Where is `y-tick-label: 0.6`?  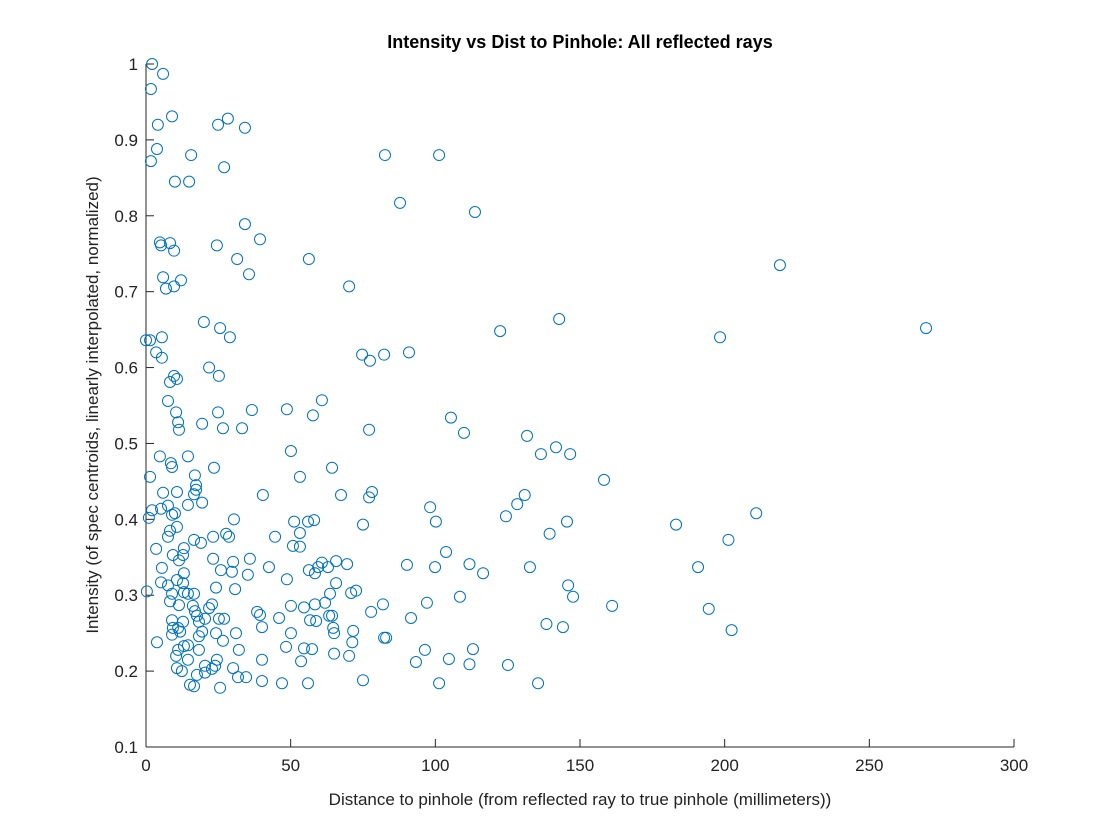 y-tick-label: 0.6 is located at coordinates (126, 368).